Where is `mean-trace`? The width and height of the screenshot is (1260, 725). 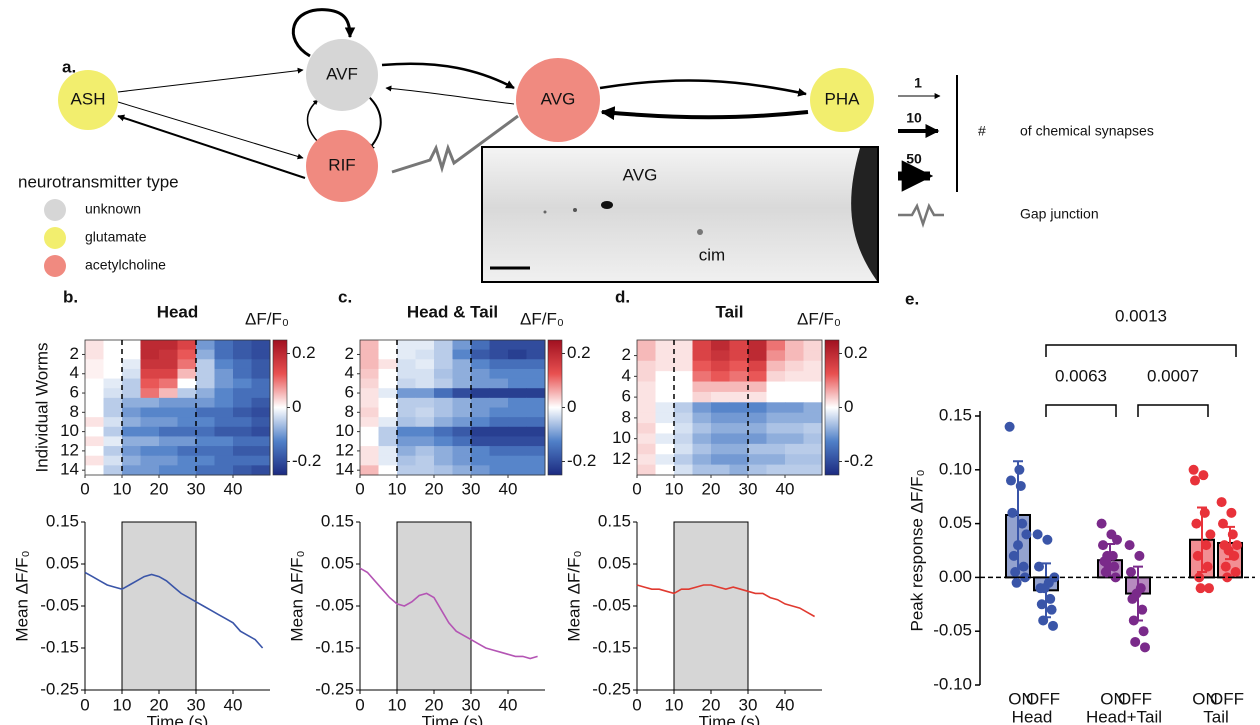 mean-trace is located at coordinates (174, 610).